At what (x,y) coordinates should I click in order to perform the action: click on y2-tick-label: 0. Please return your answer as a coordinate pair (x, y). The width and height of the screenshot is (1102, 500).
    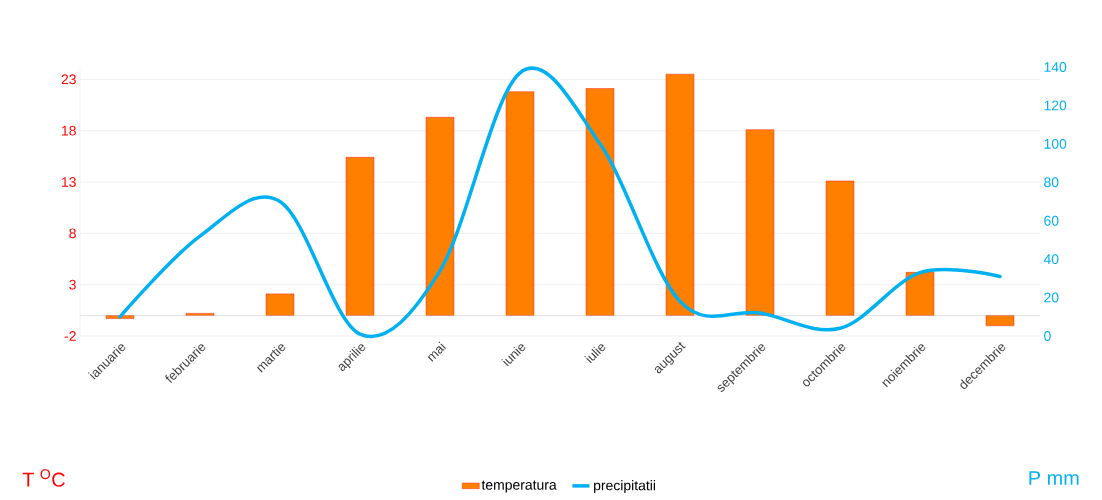
    Looking at the image, I should click on (1047, 336).